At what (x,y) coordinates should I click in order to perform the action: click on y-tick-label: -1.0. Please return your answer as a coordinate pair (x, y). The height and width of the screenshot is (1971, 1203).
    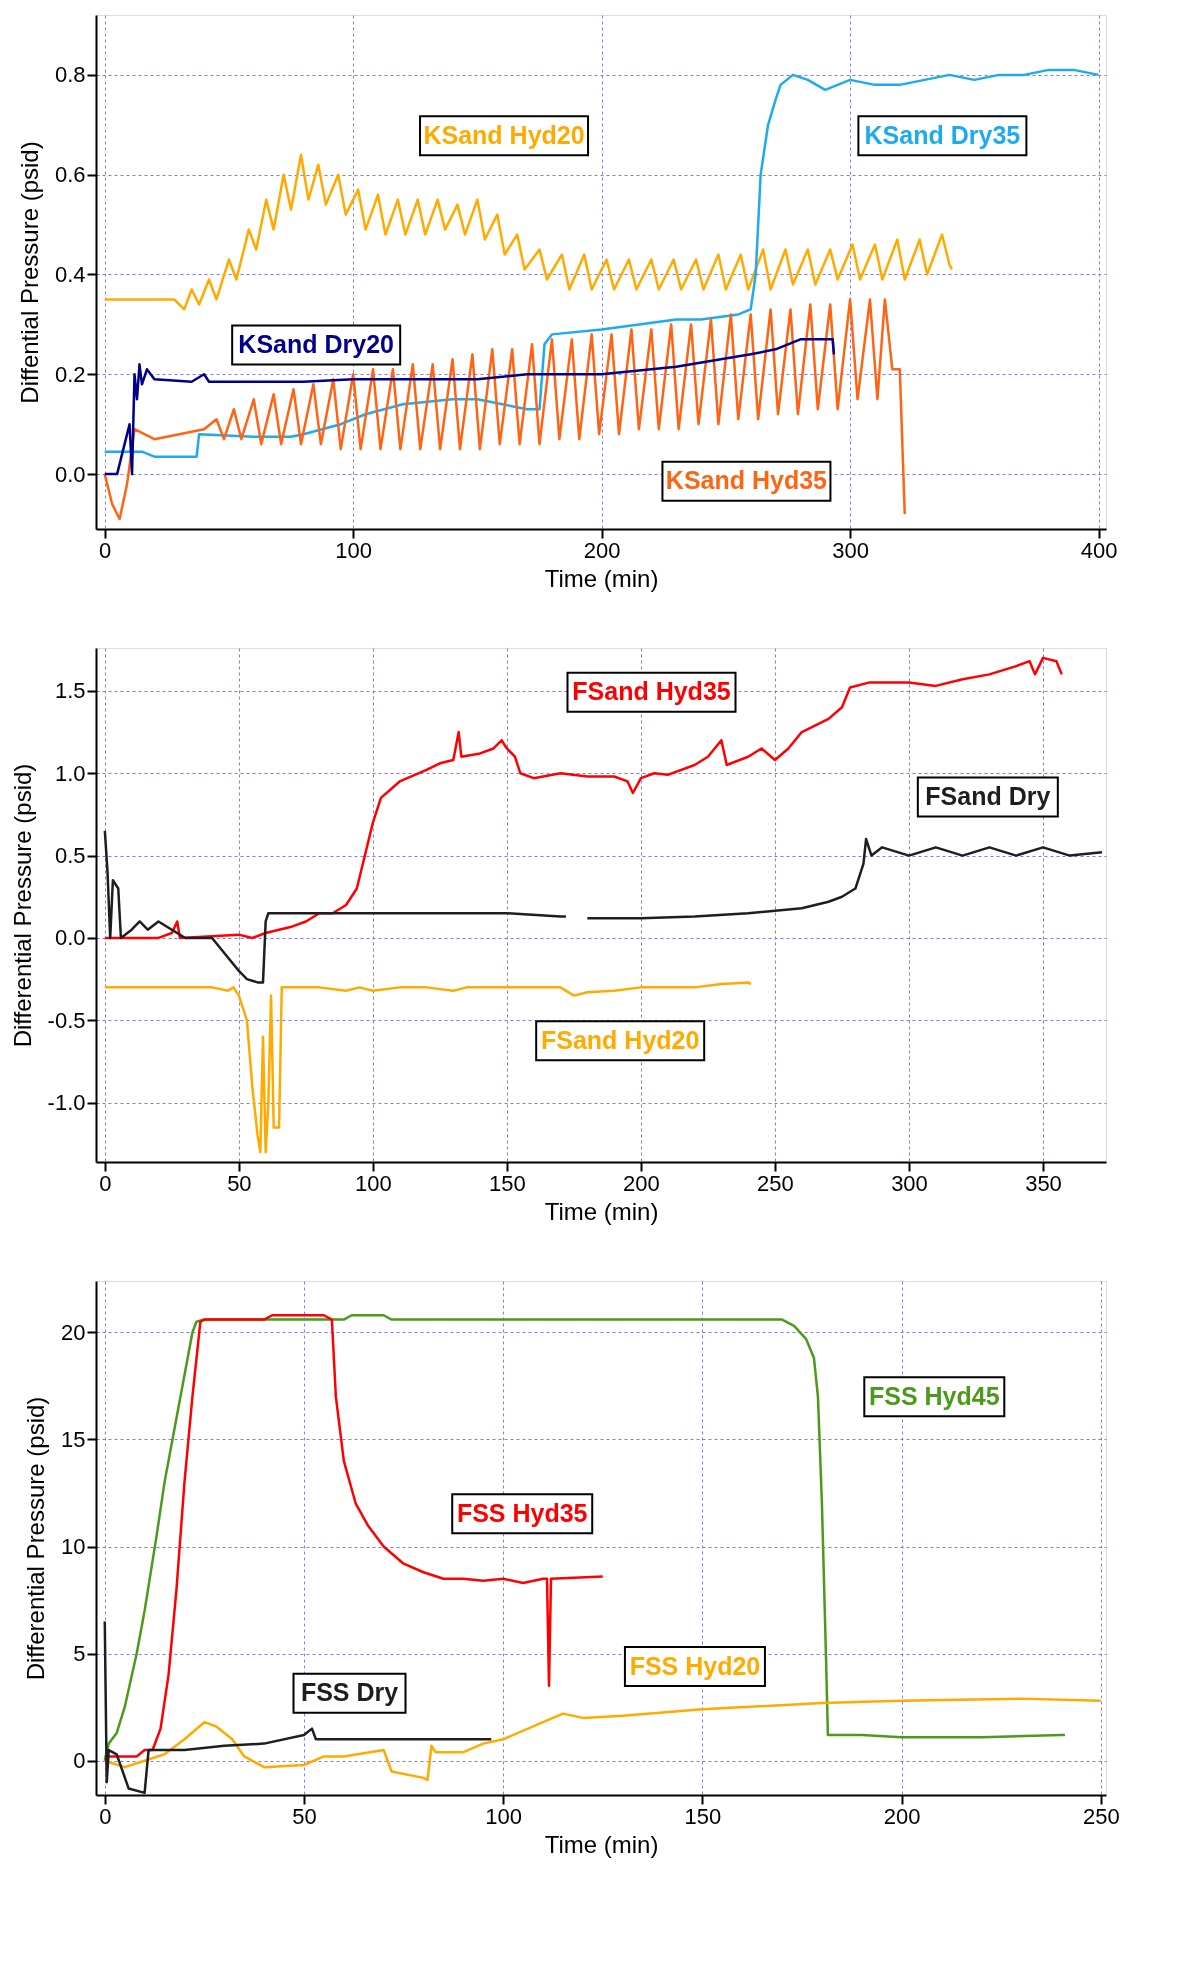
    Looking at the image, I should click on (66, 1103).